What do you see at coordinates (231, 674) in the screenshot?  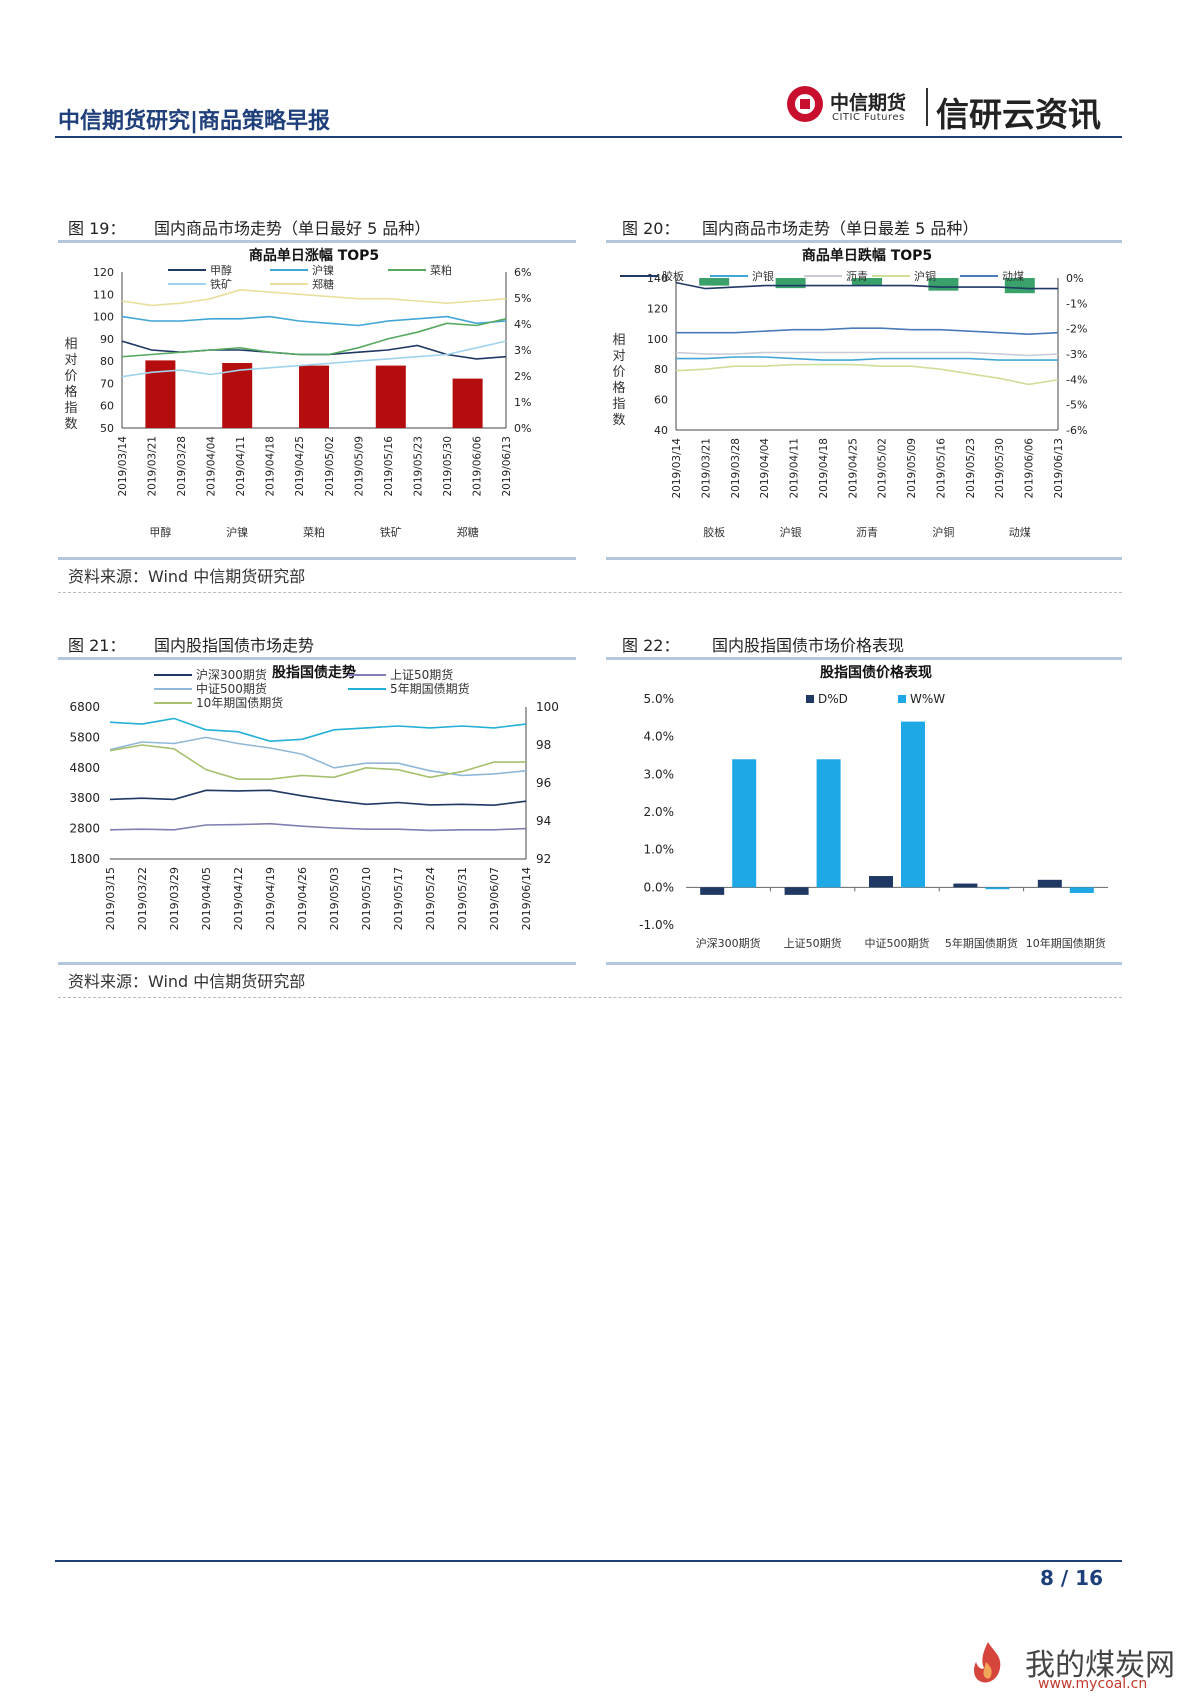 I see `legend-label: 沪深300期货` at bounding box center [231, 674].